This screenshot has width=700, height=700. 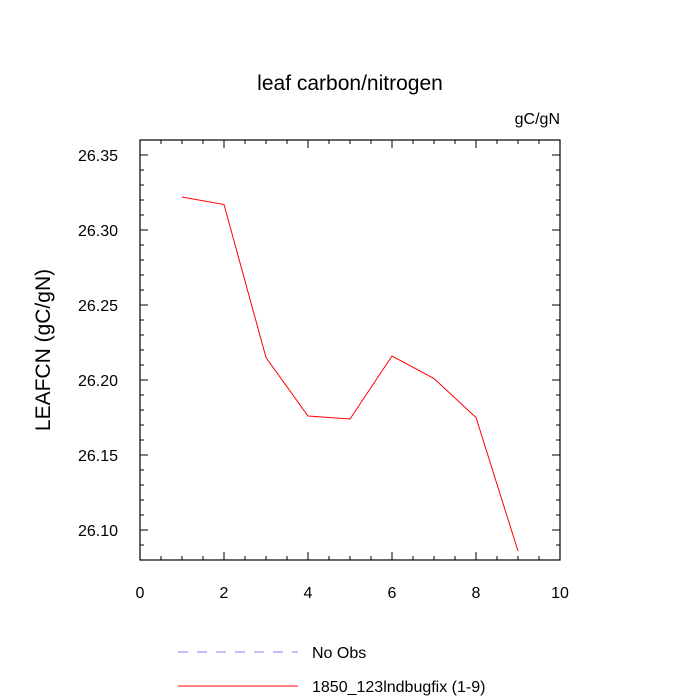 What do you see at coordinates (308, 593) in the screenshot?
I see `x-tick-label: 4` at bounding box center [308, 593].